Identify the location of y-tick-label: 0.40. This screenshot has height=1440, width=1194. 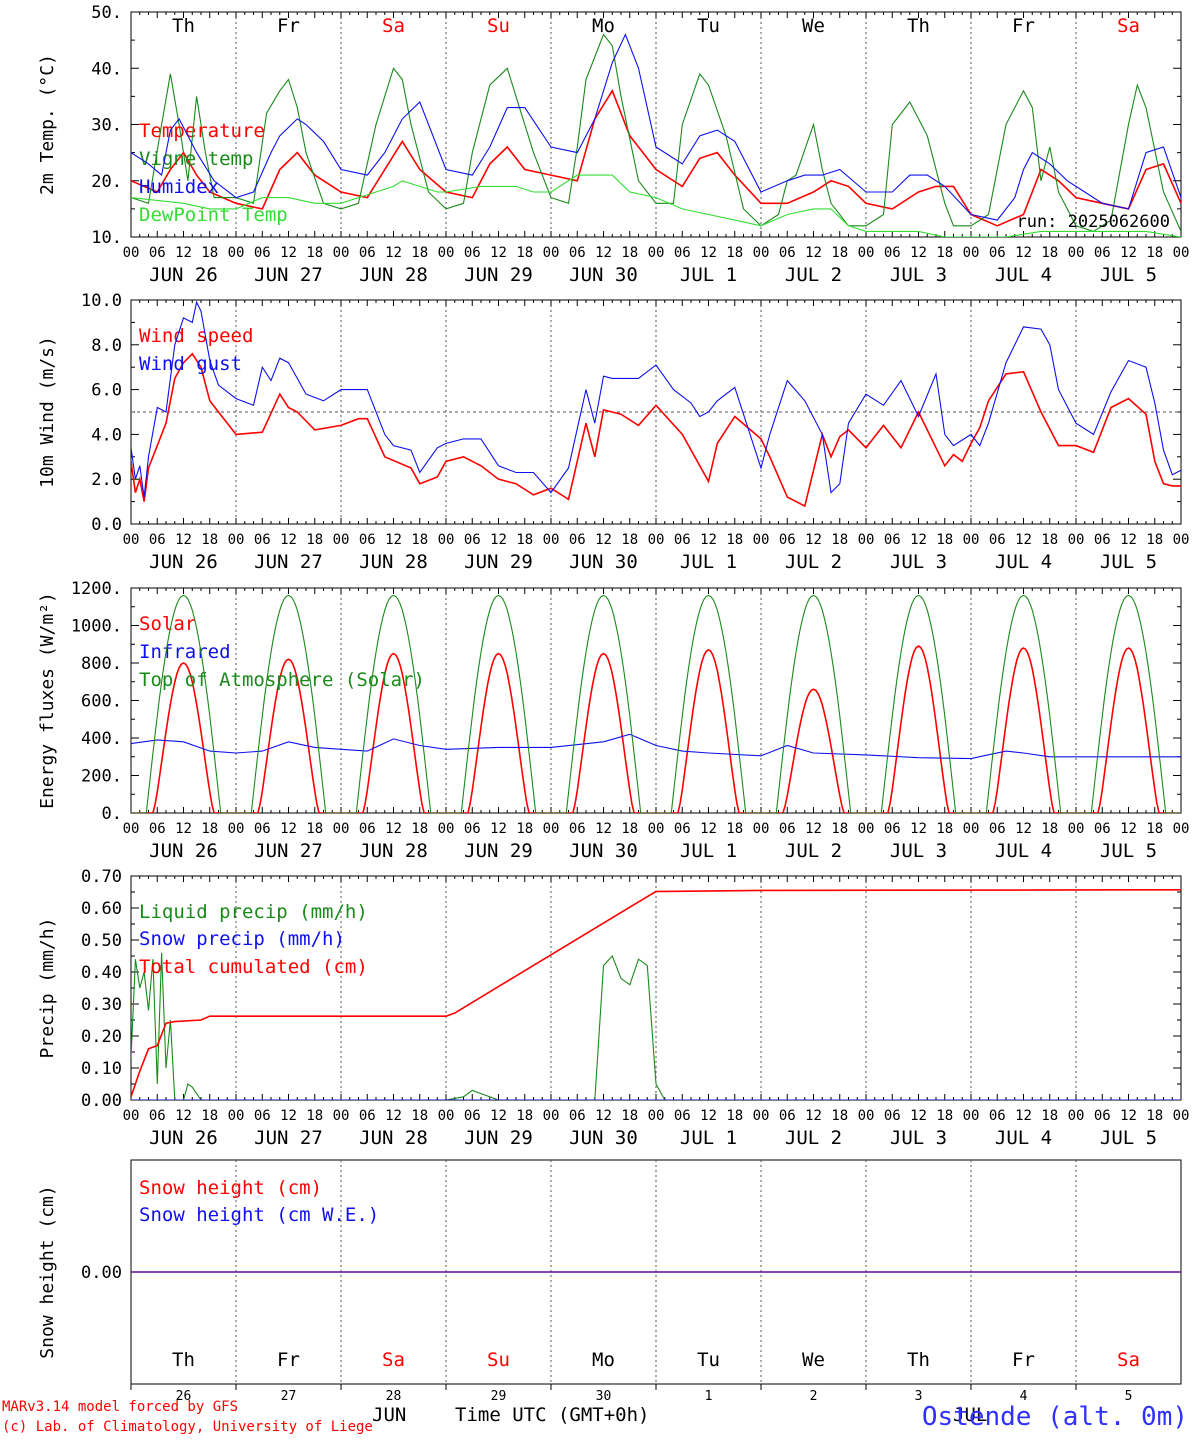
(101, 973).